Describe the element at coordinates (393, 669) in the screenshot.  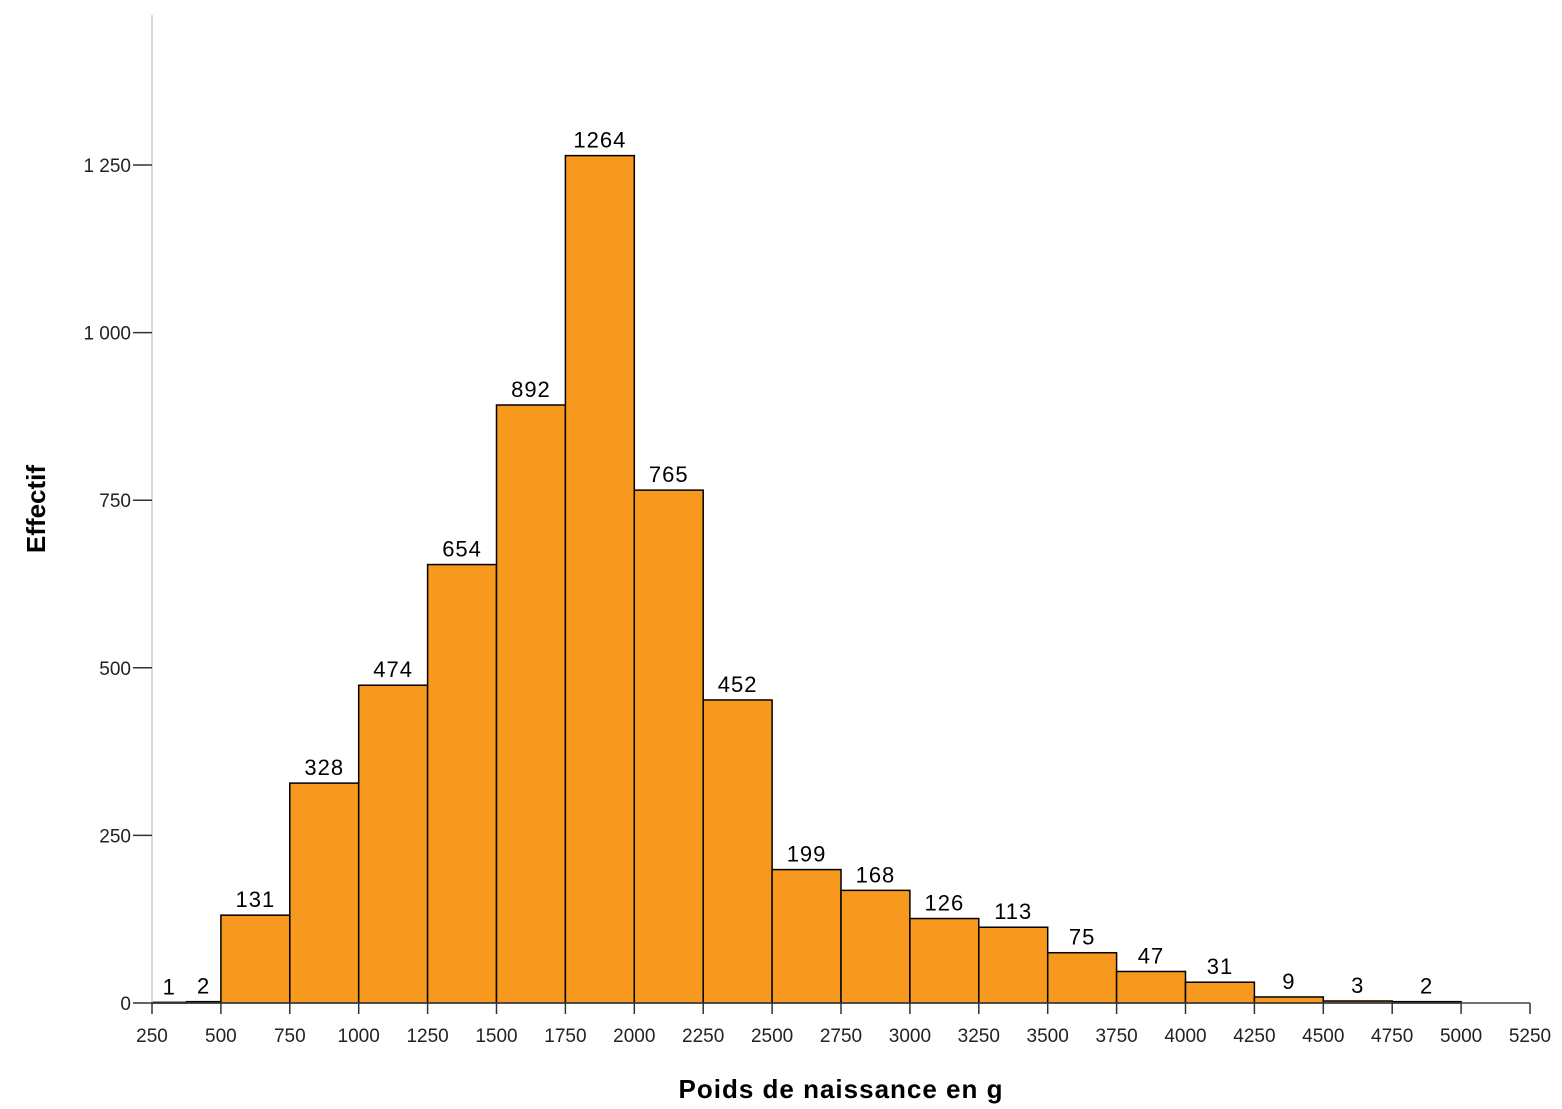
I see `bar-value-label: 474` at that location.